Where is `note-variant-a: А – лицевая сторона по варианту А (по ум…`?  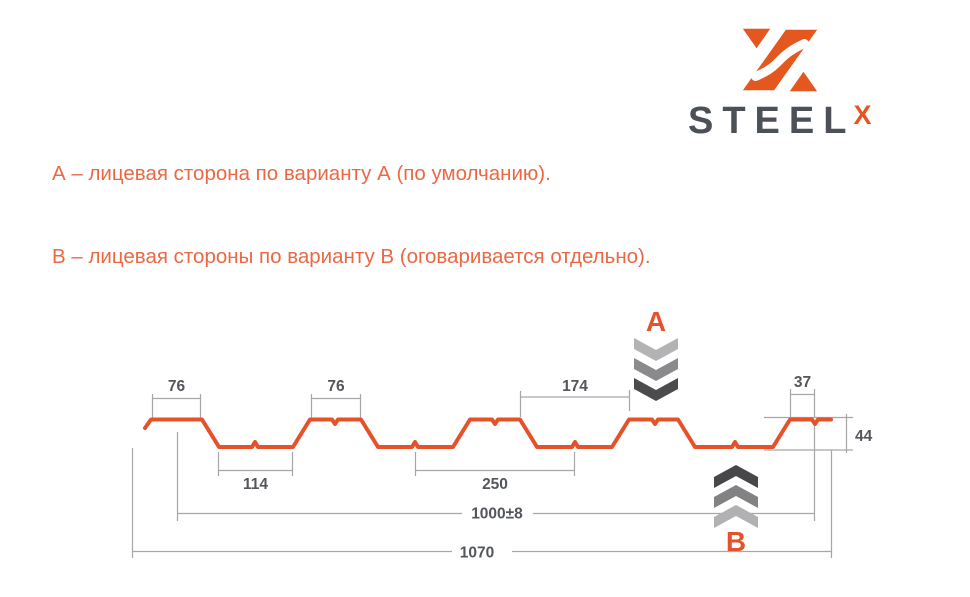 note-variant-a: А – лицевая сторона по варианту А (по ум… is located at coordinates (301, 173).